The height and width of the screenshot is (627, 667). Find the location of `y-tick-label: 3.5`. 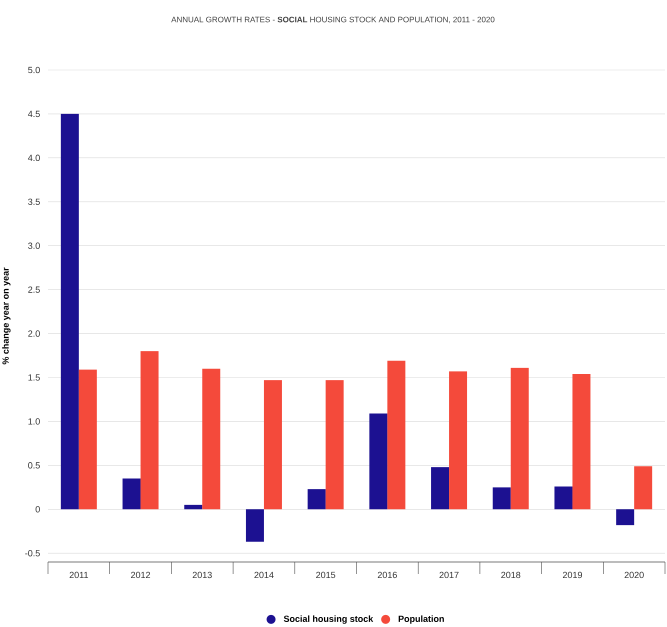

y-tick-label: 3.5 is located at coordinates (34, 201).